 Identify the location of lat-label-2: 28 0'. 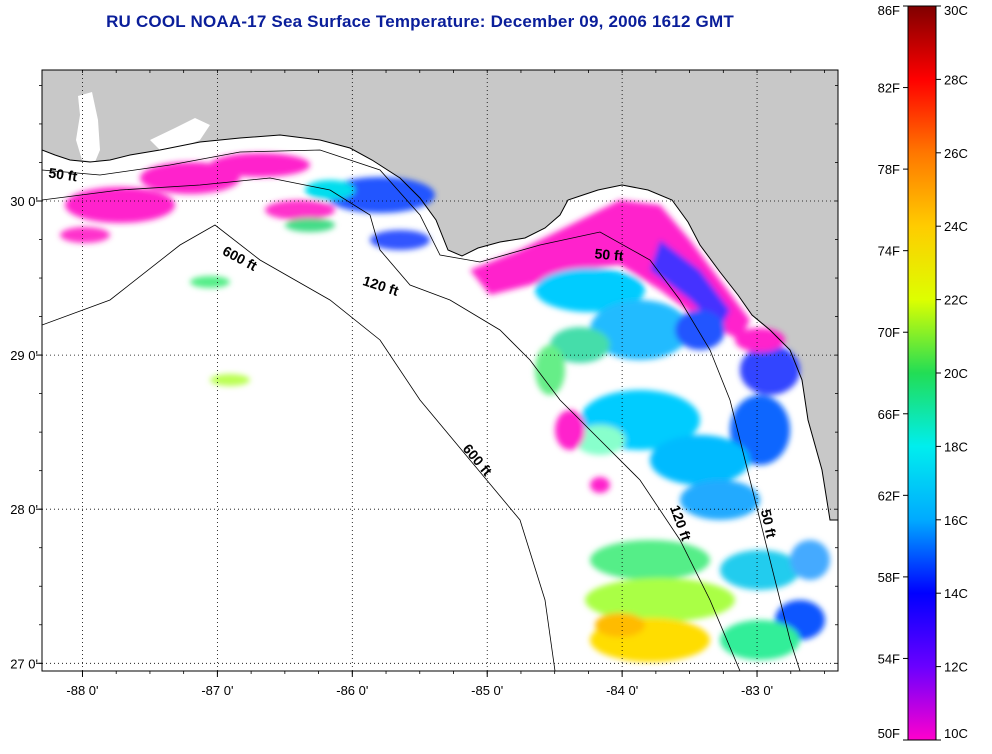
(24, 509).